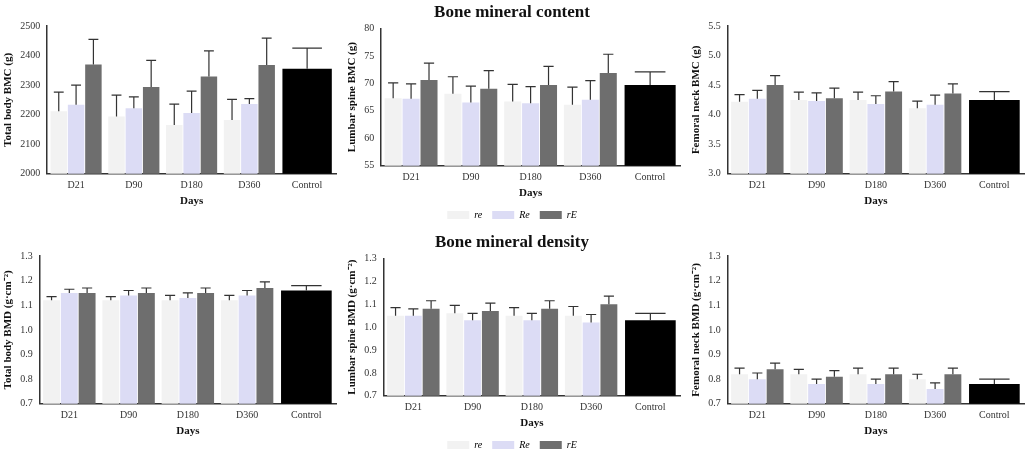  What do you see at coordinates (369, 165) in the screenshot?
I see `y-tick-label: 55` at bounding box center [369, 165].